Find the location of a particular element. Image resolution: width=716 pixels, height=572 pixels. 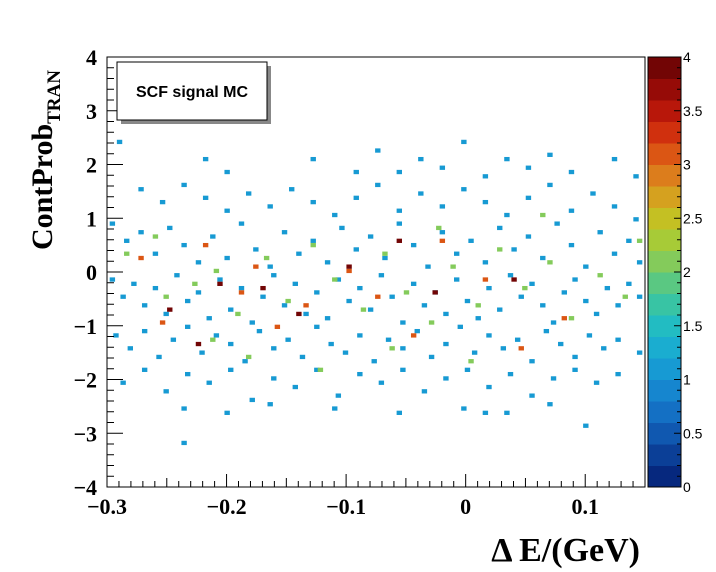

chart-title: SCF signal MC is located at coordinates (192, 92).